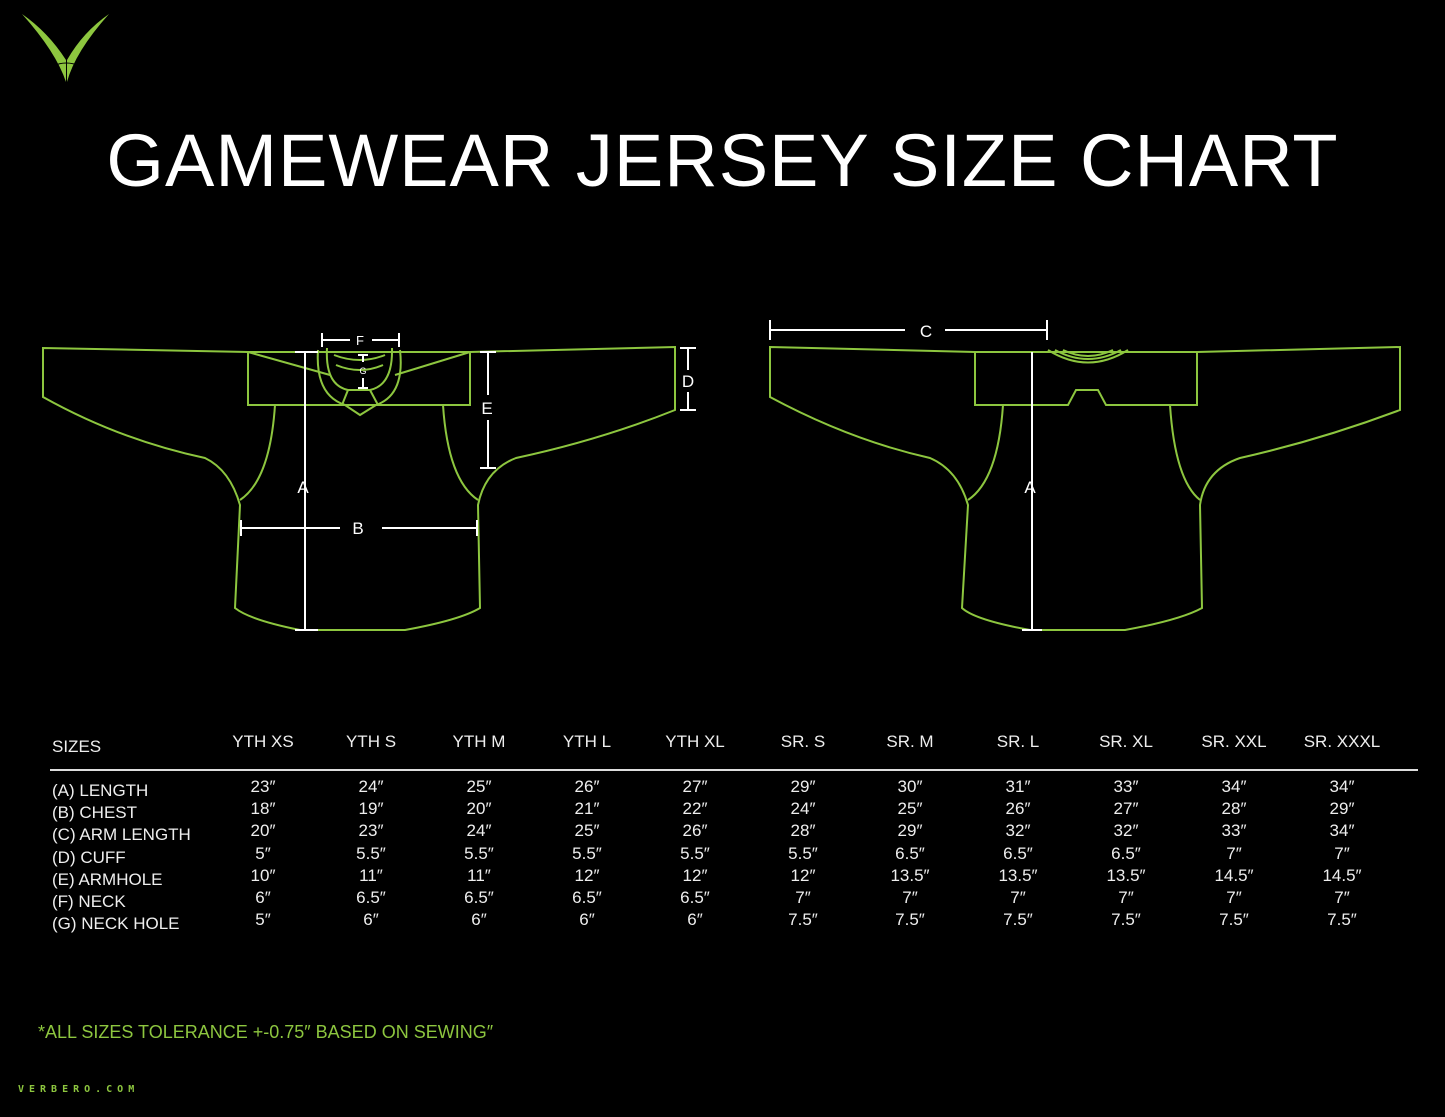 Image resolution: width=1445 pixels, height=1117 pixels. Describe the element at coordinates (263, 809) in the screenshot. I see `measurement-cell: 18″` at that location.